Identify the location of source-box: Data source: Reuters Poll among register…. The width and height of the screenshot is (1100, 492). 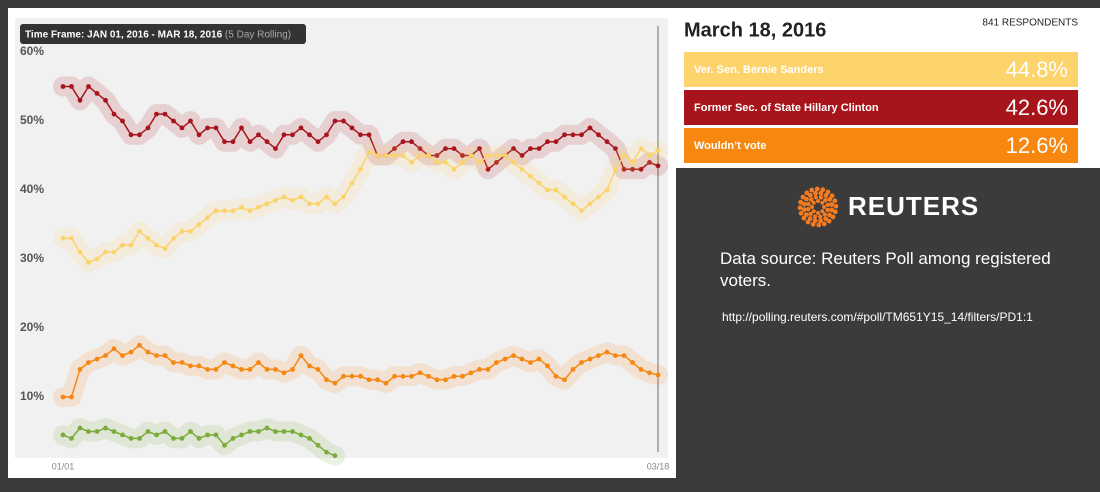
(885, 269).